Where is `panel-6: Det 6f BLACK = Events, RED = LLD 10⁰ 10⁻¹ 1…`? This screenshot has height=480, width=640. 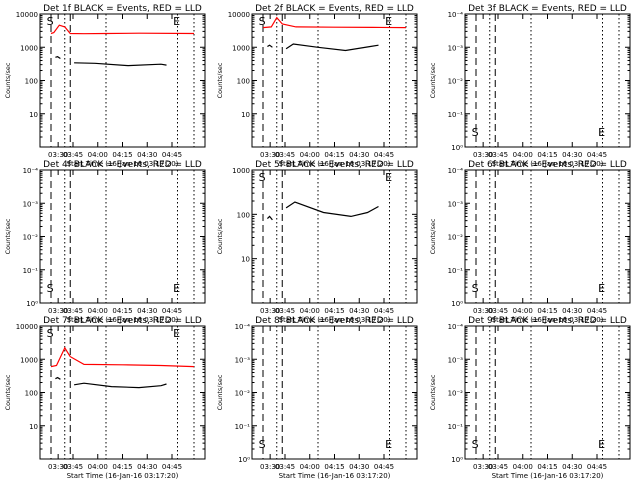 panel-6: Det 6f BLACK = Events, RED = LLD 10⁰ 10⁻¹ 1… is located at coordinates (530, 242).